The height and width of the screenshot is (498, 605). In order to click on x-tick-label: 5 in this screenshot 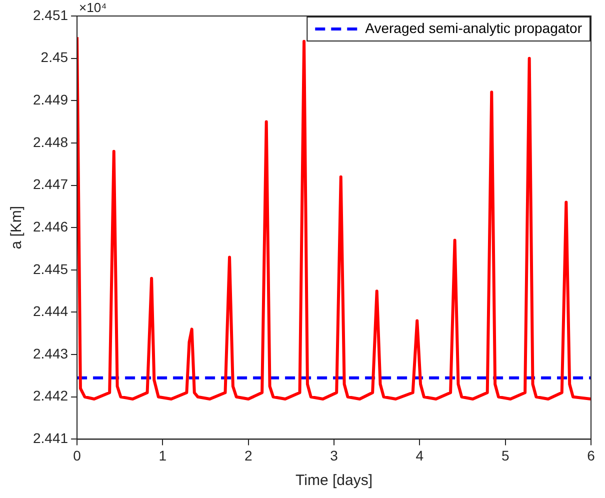, I will do `click(505, 455)`.